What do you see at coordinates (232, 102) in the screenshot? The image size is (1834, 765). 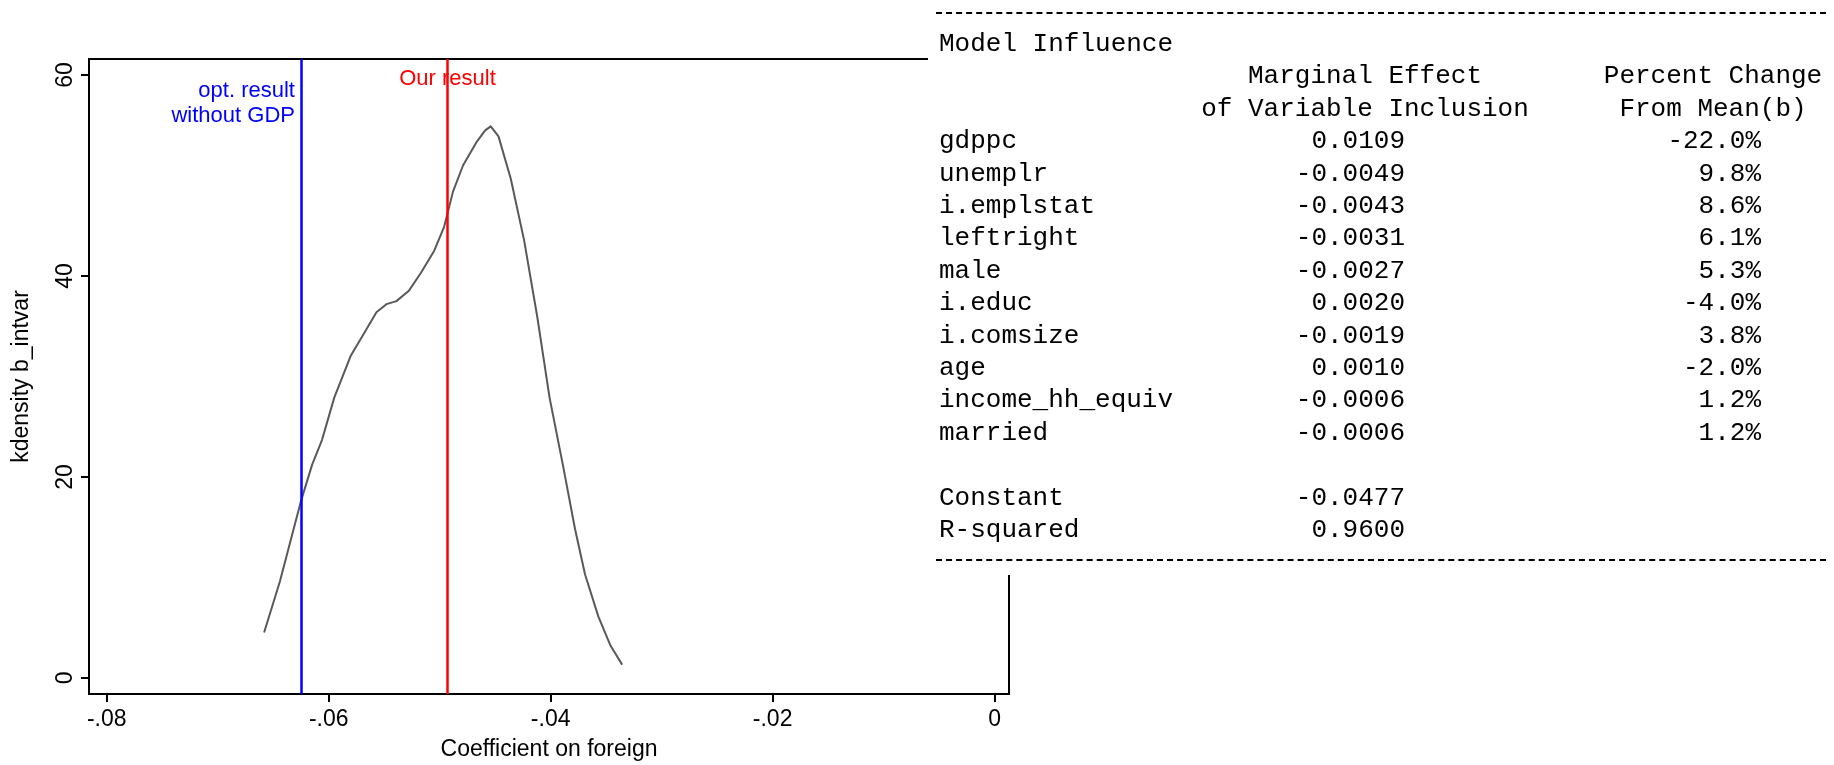 I see `ref-line-label: opt. result without GDP` at bounding box center [232, 102].